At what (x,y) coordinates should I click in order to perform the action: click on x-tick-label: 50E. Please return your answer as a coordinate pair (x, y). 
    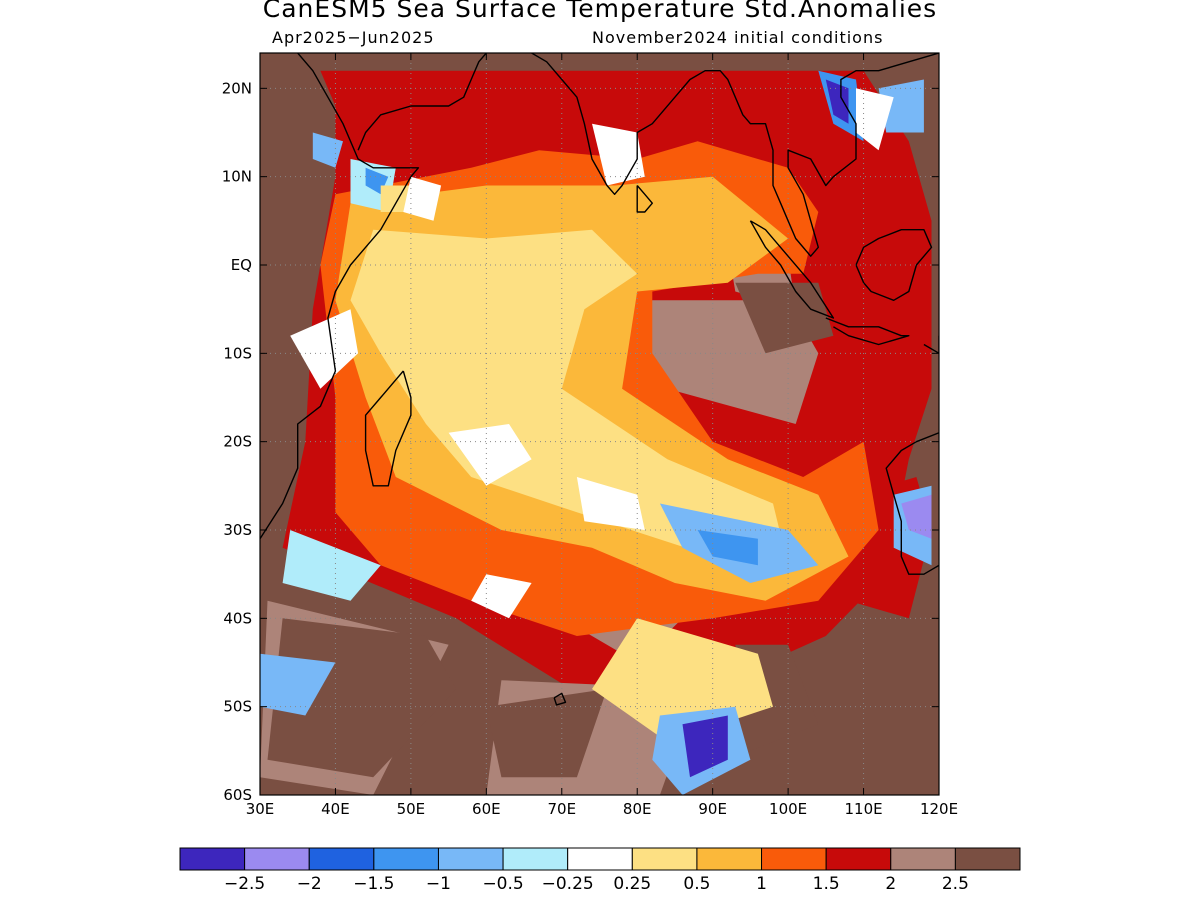
    Looking at the image, I should click on (411, 809).